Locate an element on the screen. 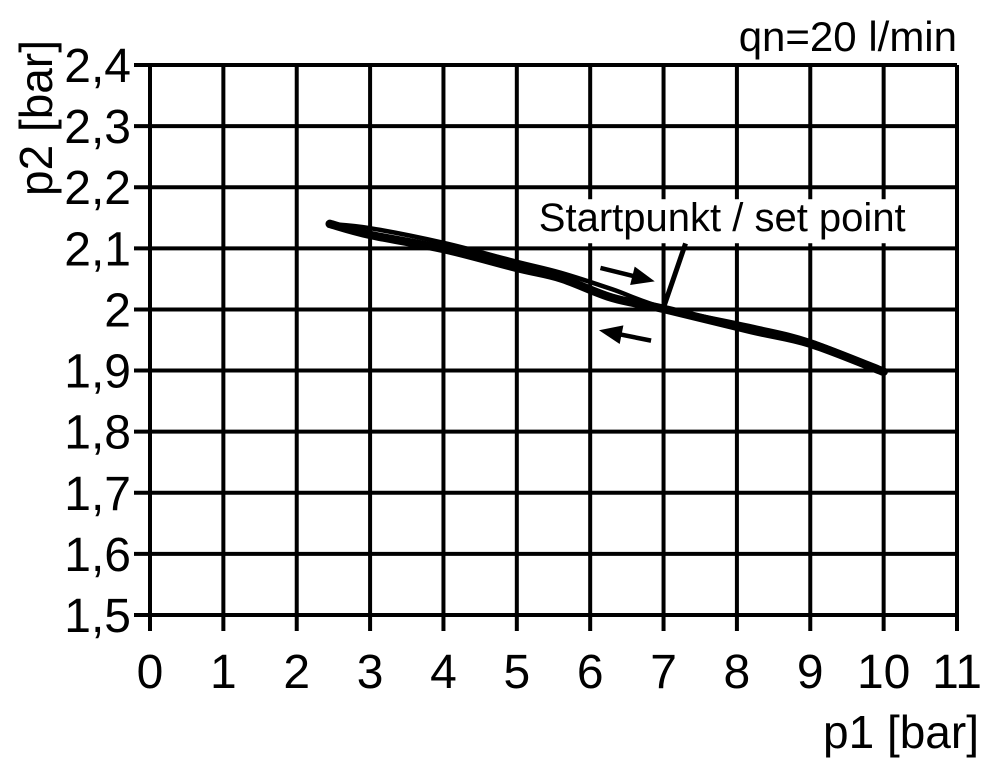 This screenshot has height=764, width=1000. y-tick-label: 2,2 is located at coordinates (97, 188).